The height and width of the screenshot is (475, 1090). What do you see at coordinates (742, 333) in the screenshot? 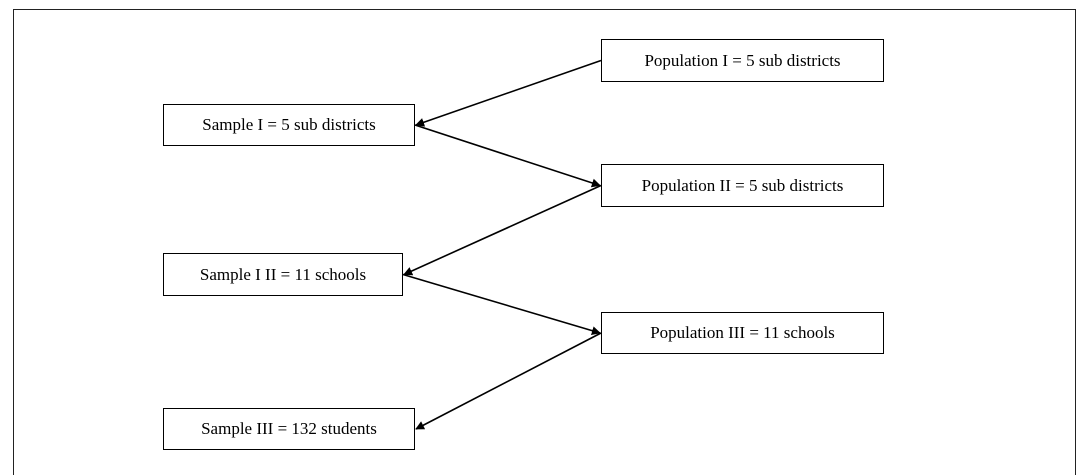
I see `population-3-box: Population III = 11 schools` at bounding box center [742, 333].